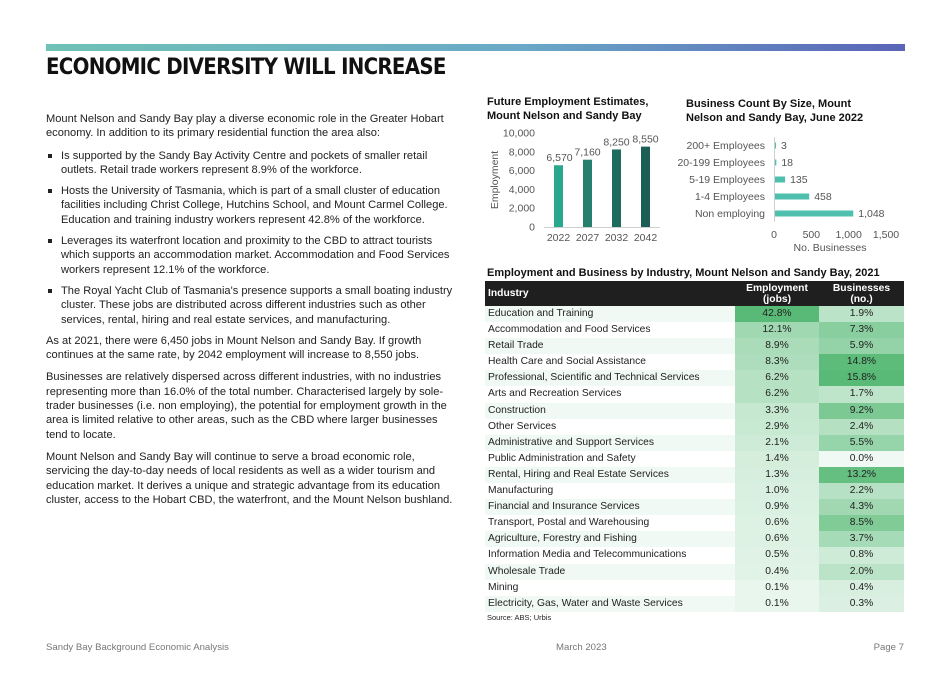 Image resolution: width=951 pixels, height=673 pixels. Describe the element at coordinates (610, 442) in the screenshot. I see `industry-cell: Administrative and Support Services` at that location.